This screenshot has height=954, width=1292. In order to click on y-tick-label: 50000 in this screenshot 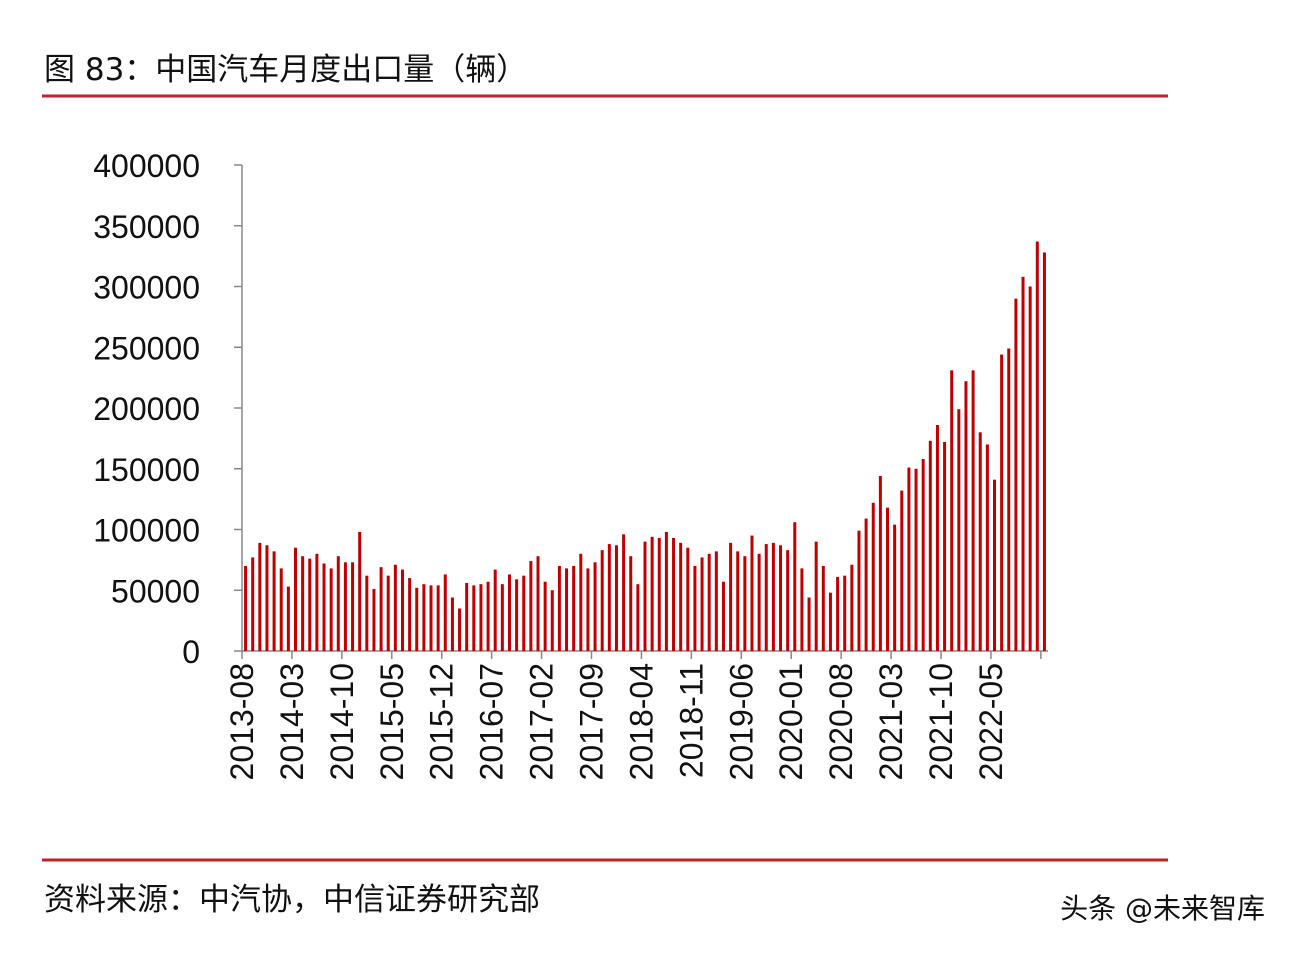, I will do `click(155, 591)`.